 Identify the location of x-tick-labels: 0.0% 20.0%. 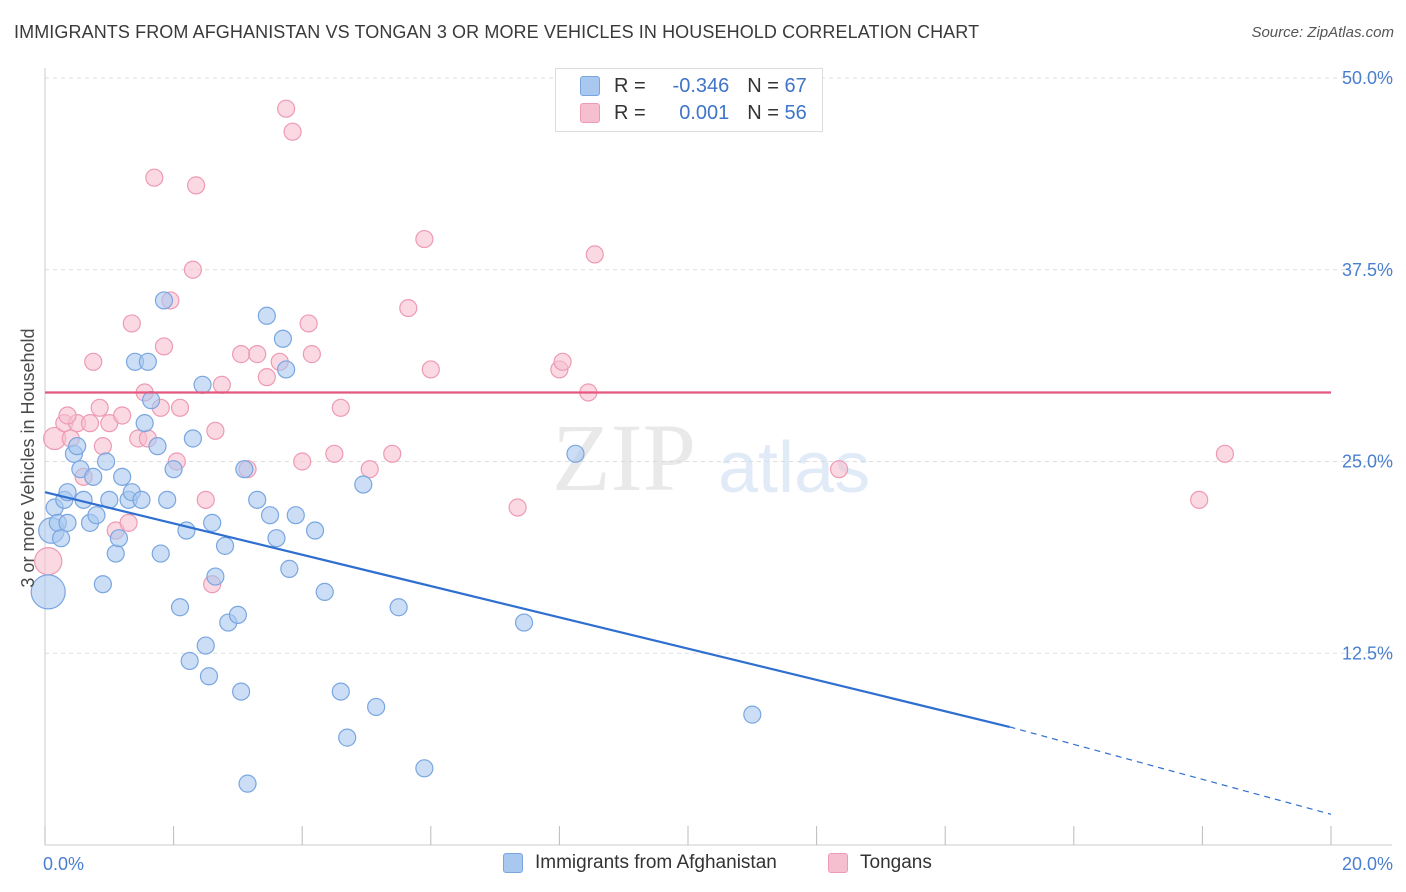
(718, 864).